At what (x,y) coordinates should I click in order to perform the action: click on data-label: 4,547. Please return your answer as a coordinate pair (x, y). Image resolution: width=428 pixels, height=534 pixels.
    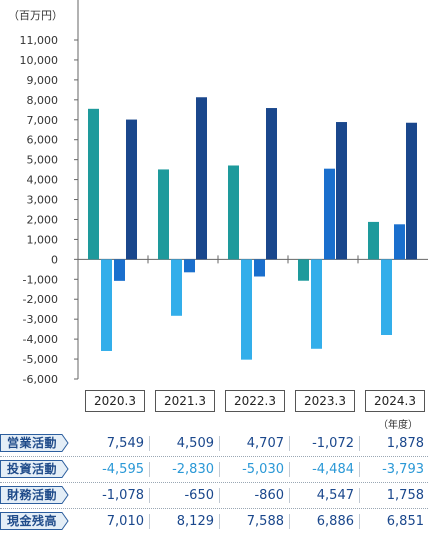
    Looking at the image, I should click on (324, 495).